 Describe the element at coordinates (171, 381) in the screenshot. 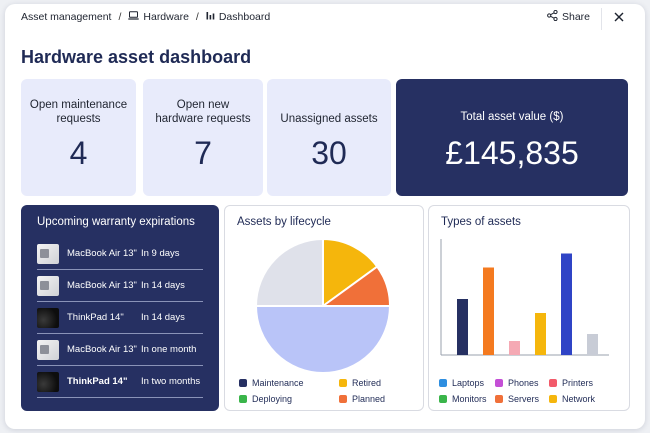

I see `warranty-item-when: In two months` at that location.